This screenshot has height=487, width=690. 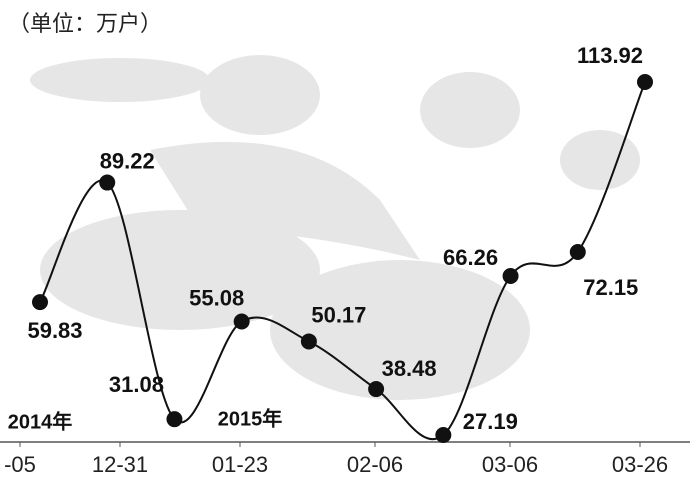 What do you see at coordinates (85, 23) in the screenshot?
I see `unit-label: （单位：万户）` at bounding box center [85, 23].